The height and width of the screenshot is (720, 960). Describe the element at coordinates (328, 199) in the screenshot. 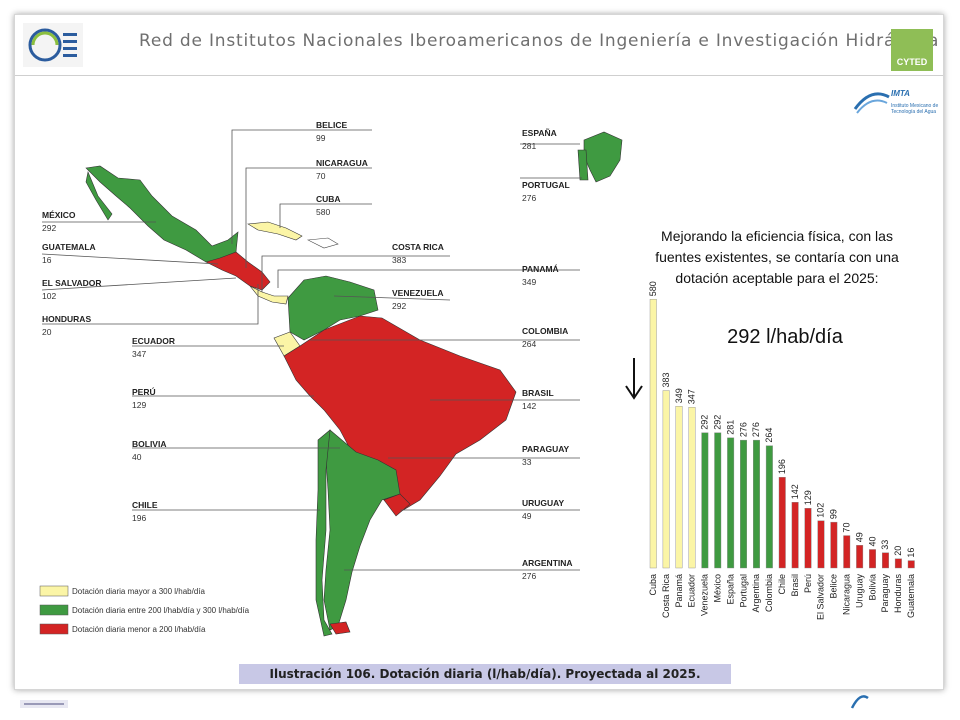

I see `label-cuba-name: CUBA` at that location.